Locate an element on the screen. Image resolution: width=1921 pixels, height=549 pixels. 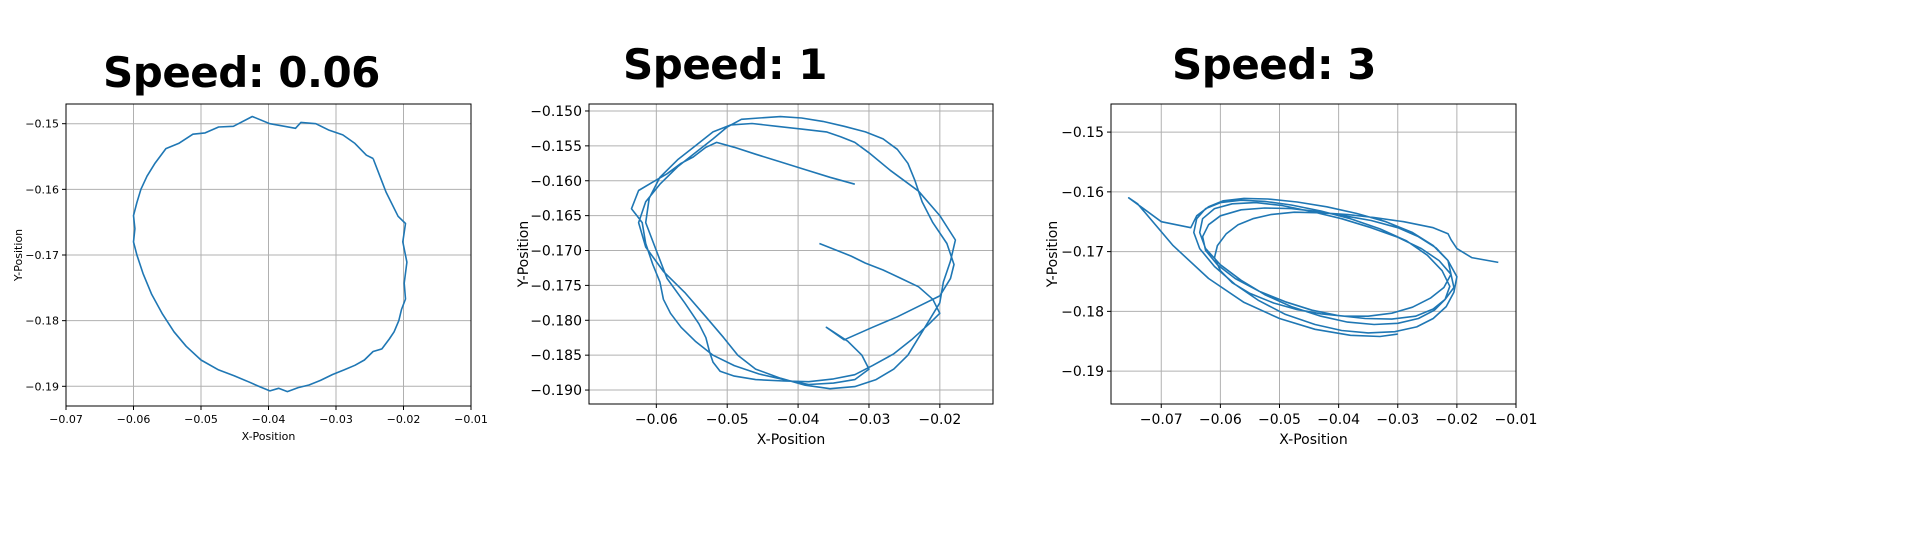
y-tick-label: −0.185 is located at coordinates (556, 356).